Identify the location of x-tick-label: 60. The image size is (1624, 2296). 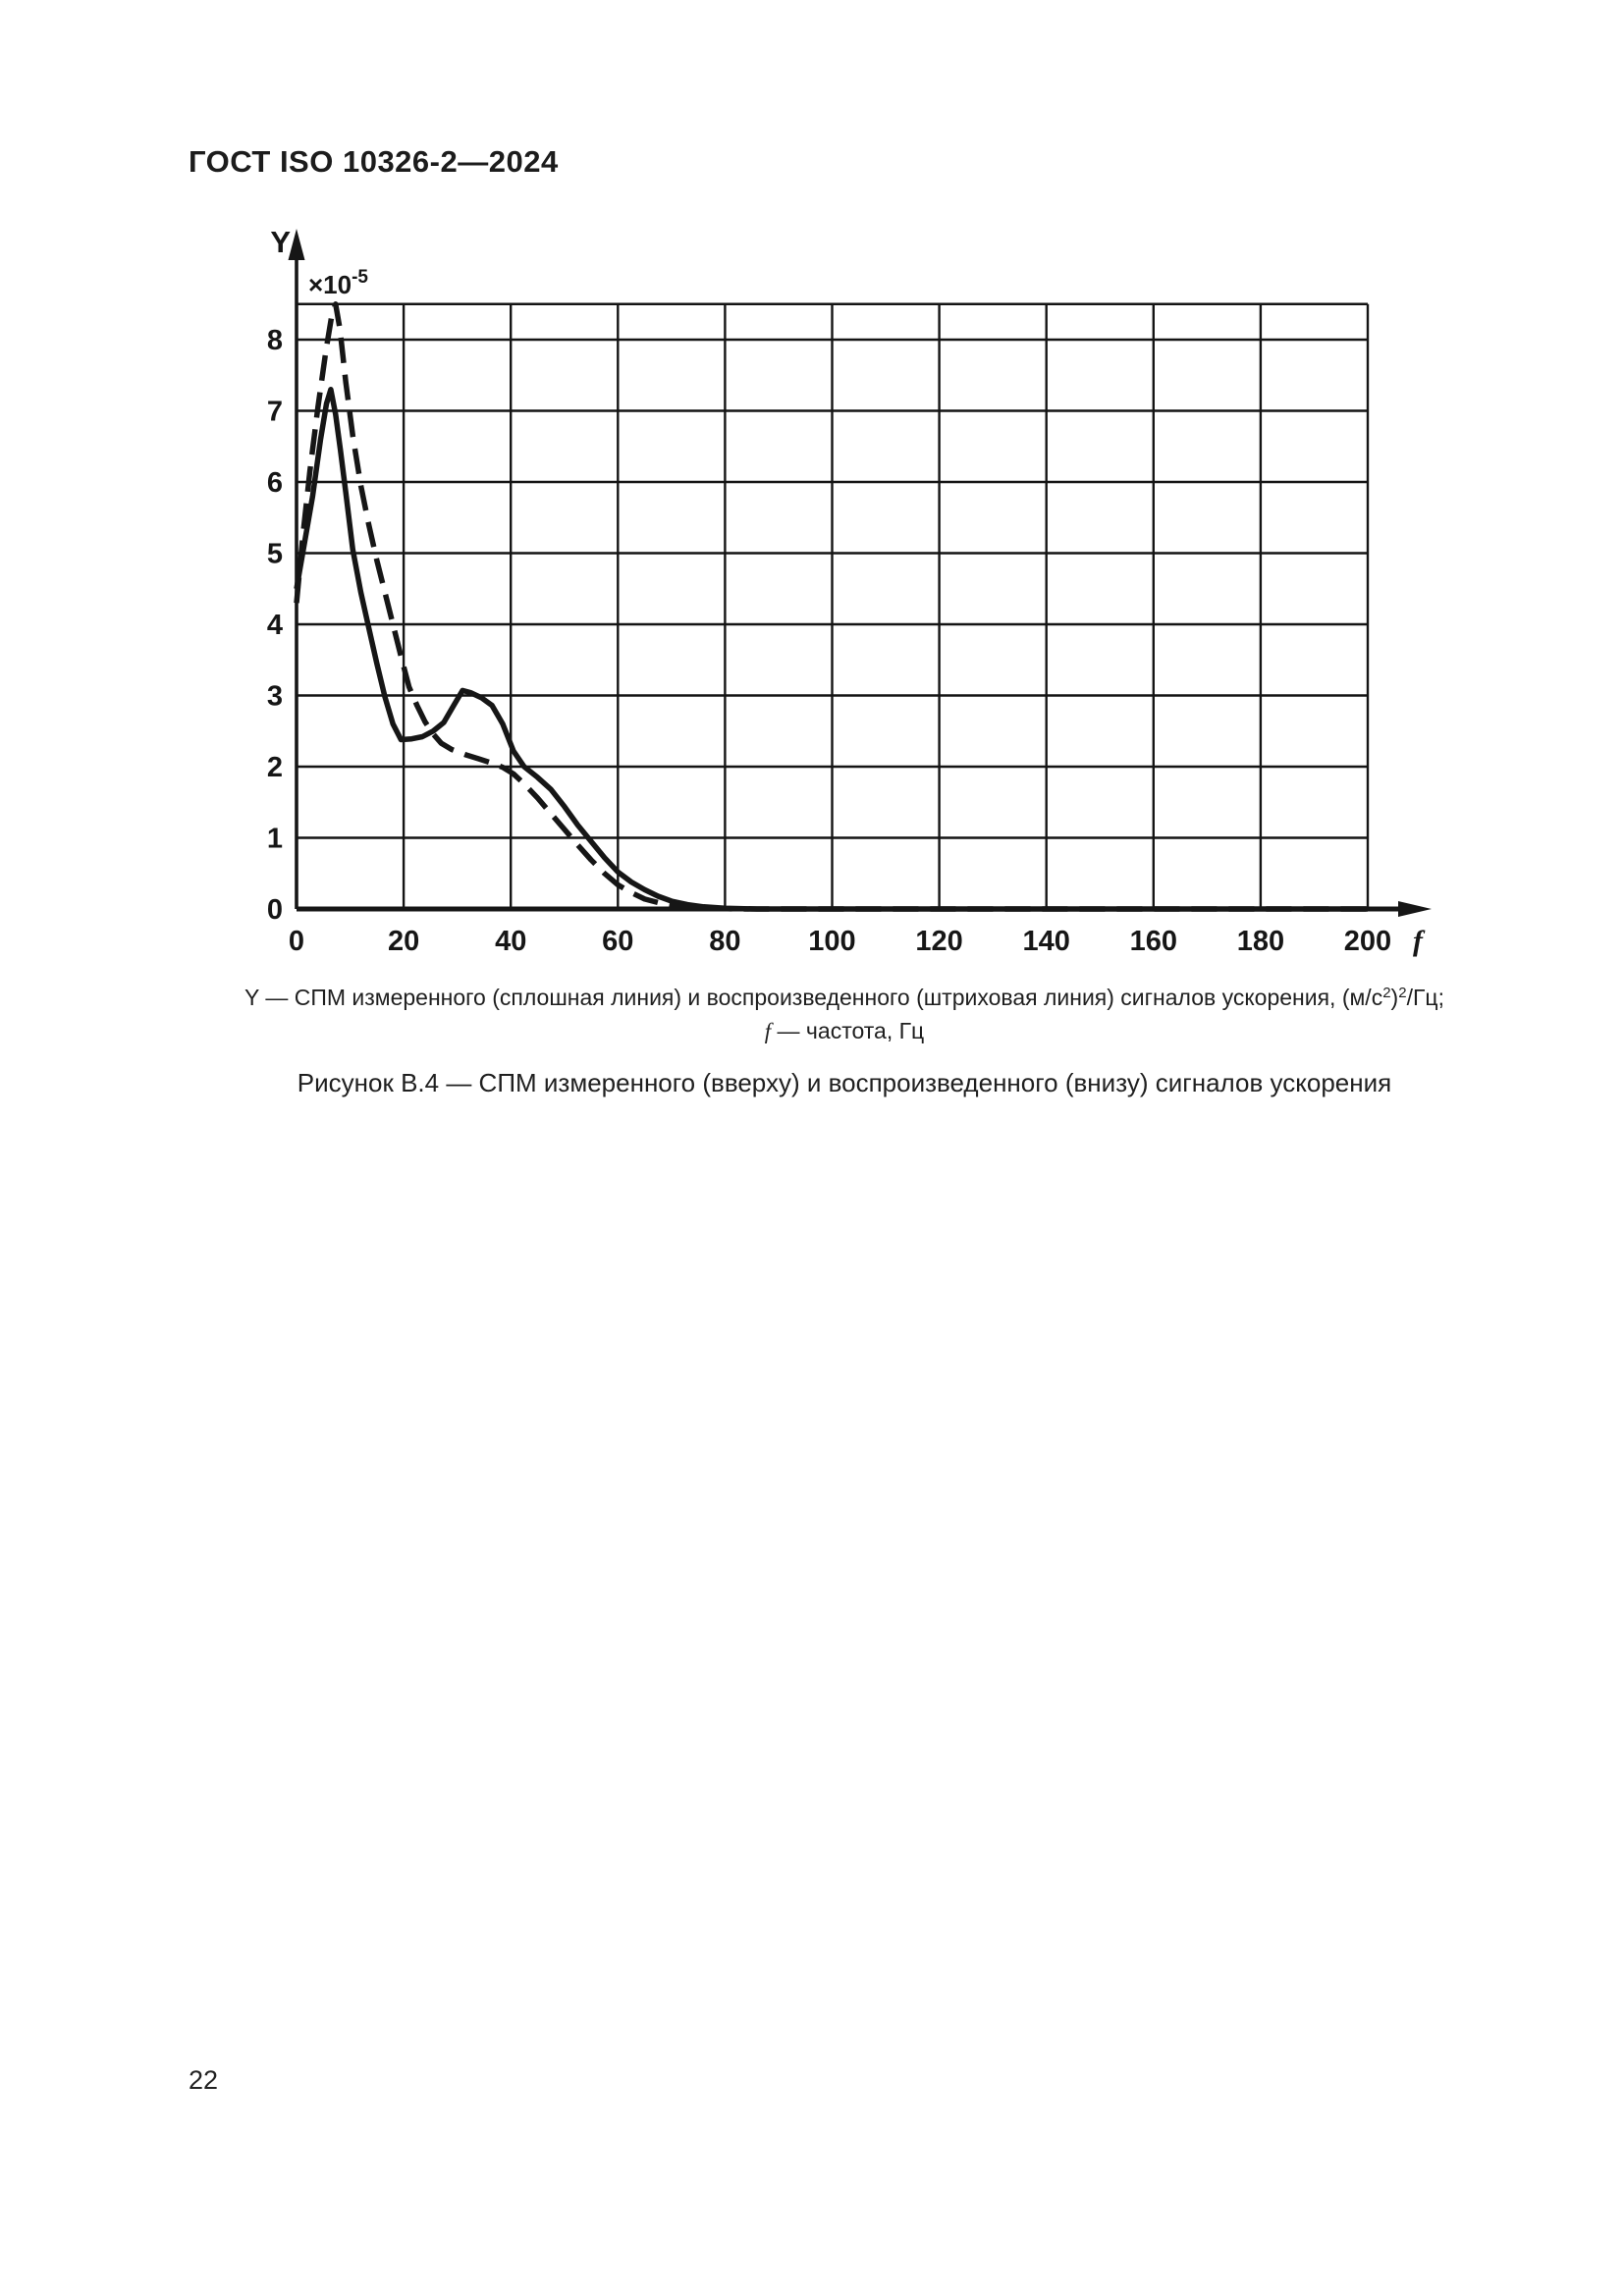
(617, 941).